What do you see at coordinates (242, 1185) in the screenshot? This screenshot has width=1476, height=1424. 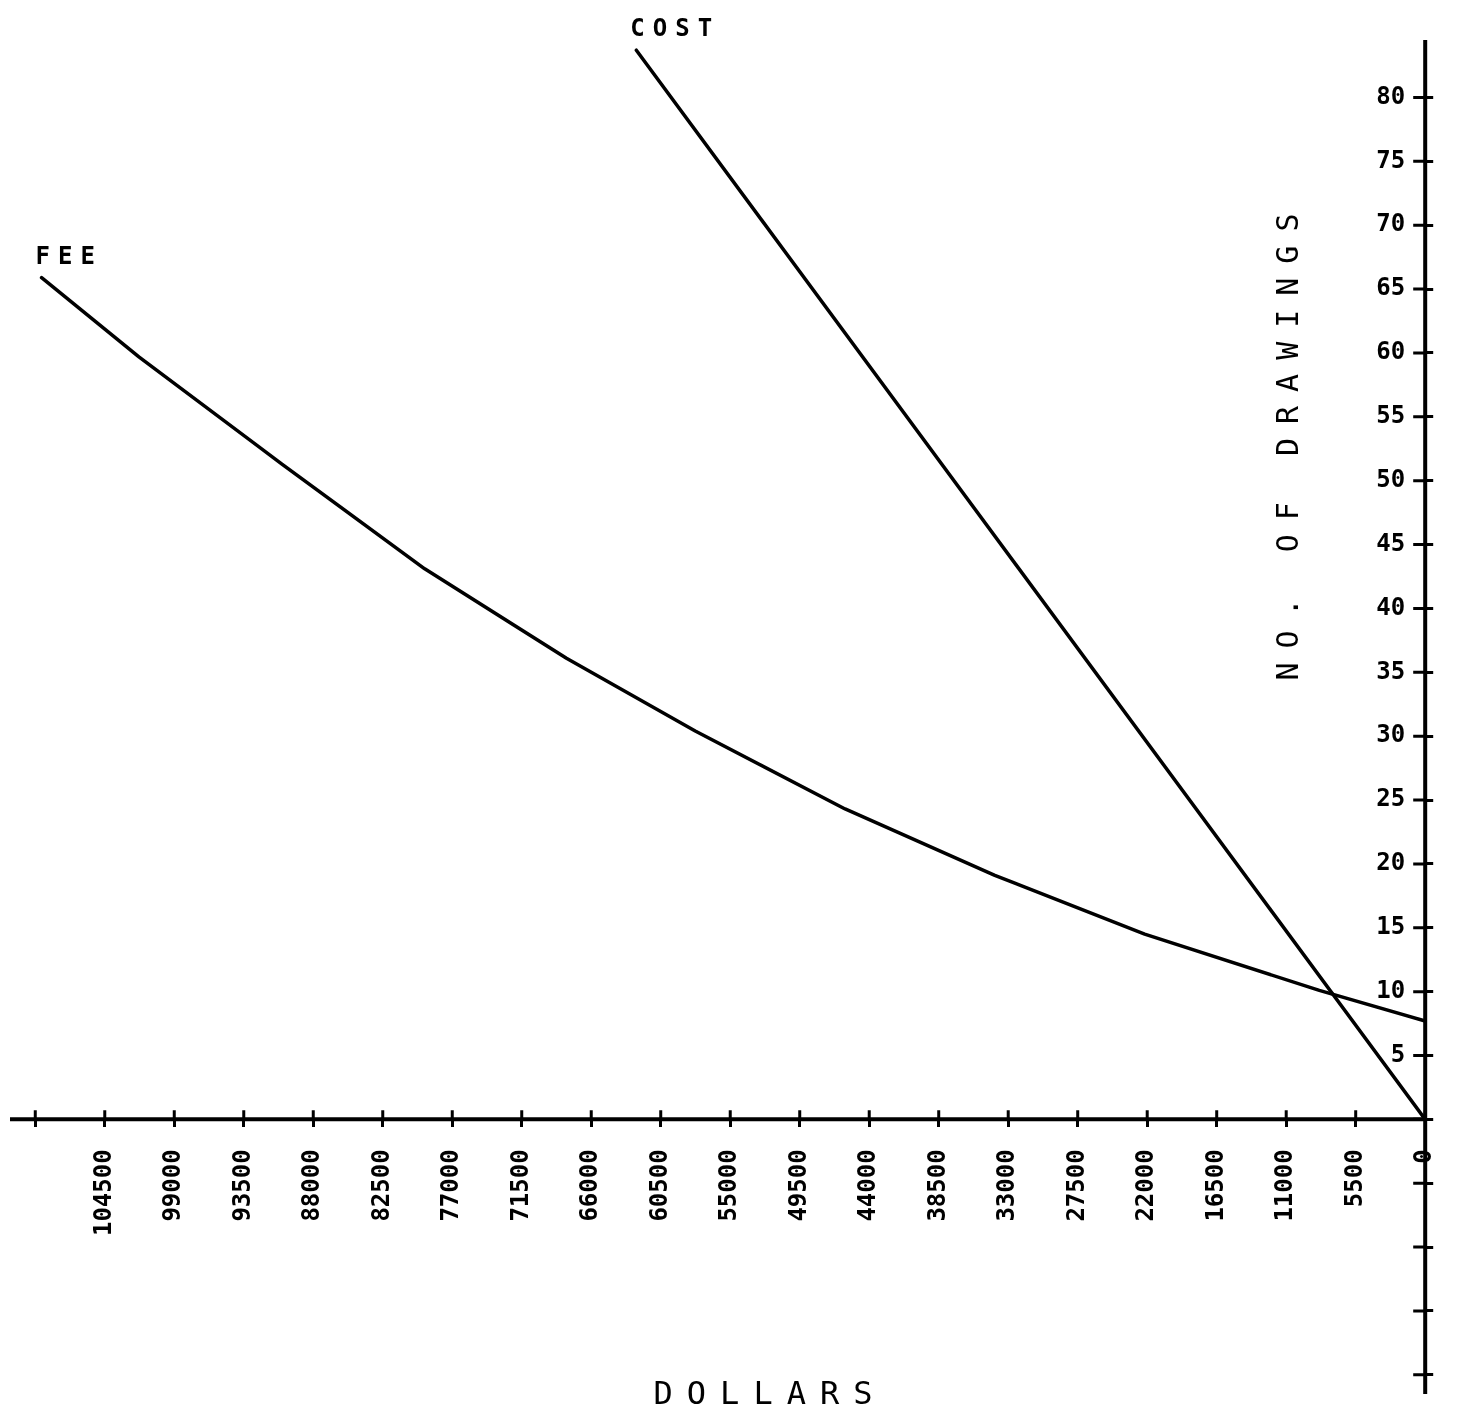 I see `x-tick-label: 93500` at bounding box center [242, 1185].